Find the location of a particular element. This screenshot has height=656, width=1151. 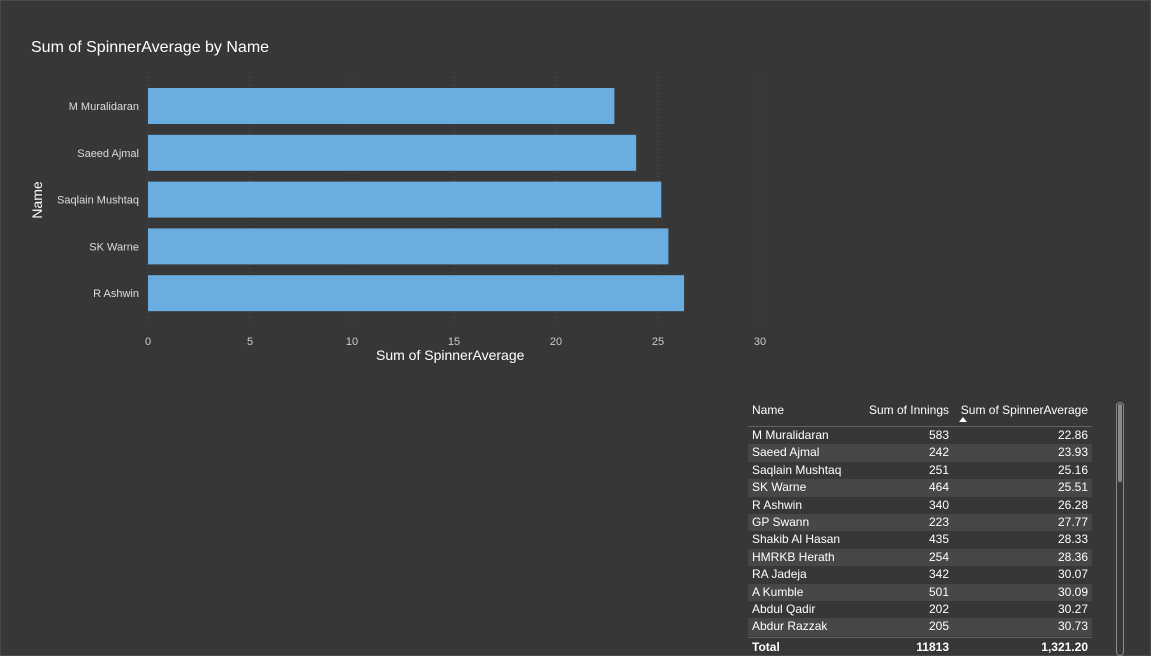

table-row: Abdur Razzak 205 30.73 is located at coordinates (920, 627).